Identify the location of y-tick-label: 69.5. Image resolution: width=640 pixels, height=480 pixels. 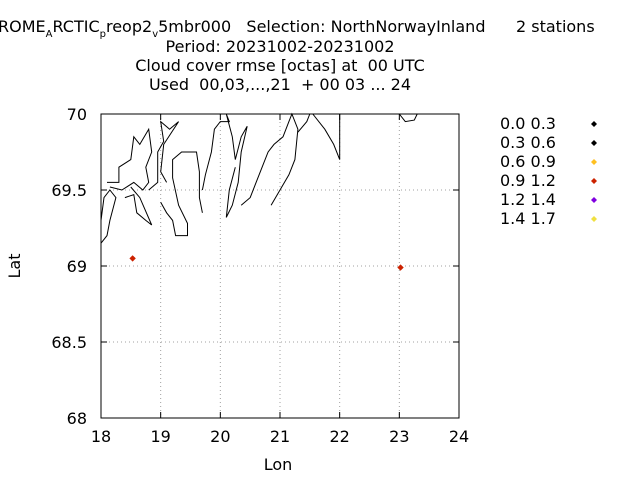
(69, 190).